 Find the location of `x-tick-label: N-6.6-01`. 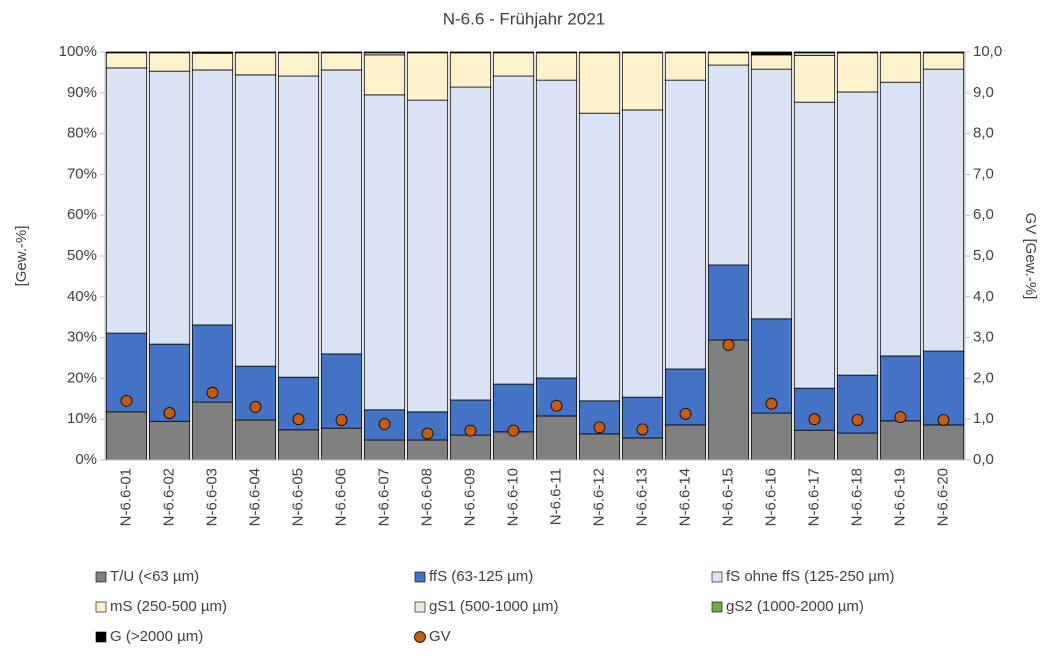

x-tick-label: N-6.6-01 is located at coordinates (125, 497).